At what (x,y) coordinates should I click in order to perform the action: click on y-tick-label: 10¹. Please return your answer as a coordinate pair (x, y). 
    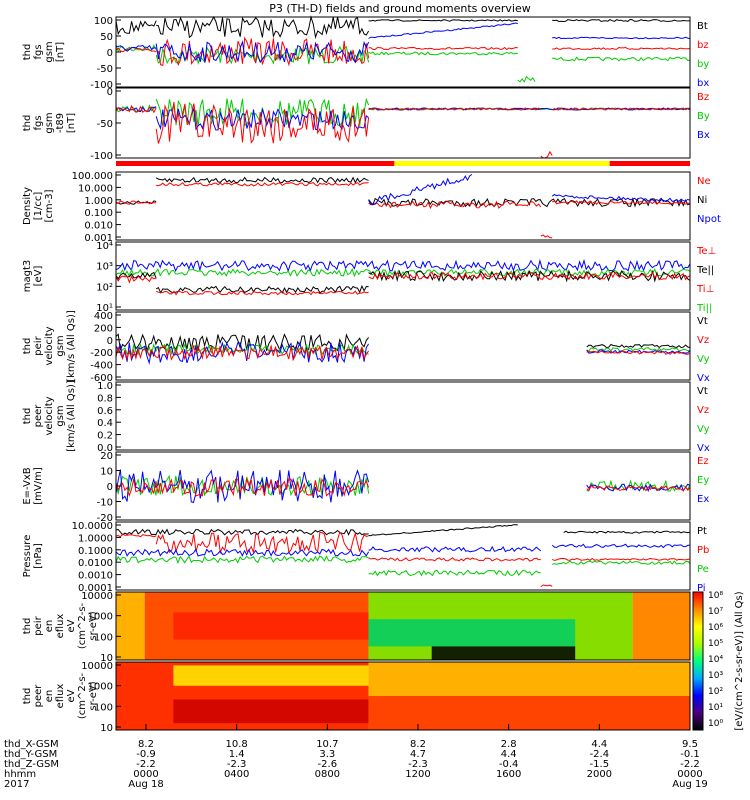
    Looking at the image, I should click on (104, 308).